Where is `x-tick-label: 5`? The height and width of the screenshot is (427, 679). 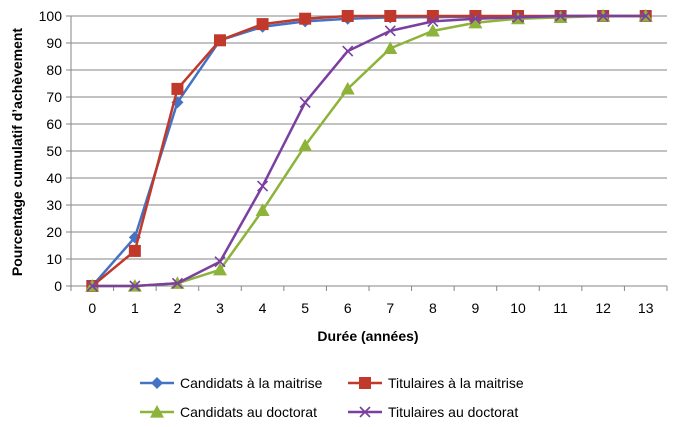
x-tick-label: 5 is located at coordinates (305, 308).